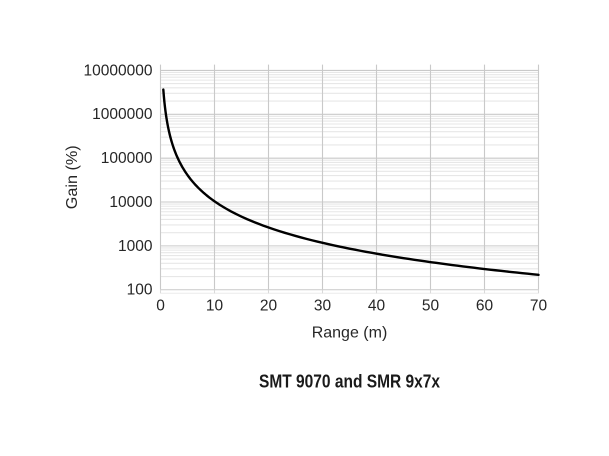 This screenshot has width=609, height=456. I want to click on svg-text: Range (m), so click(350, 333).